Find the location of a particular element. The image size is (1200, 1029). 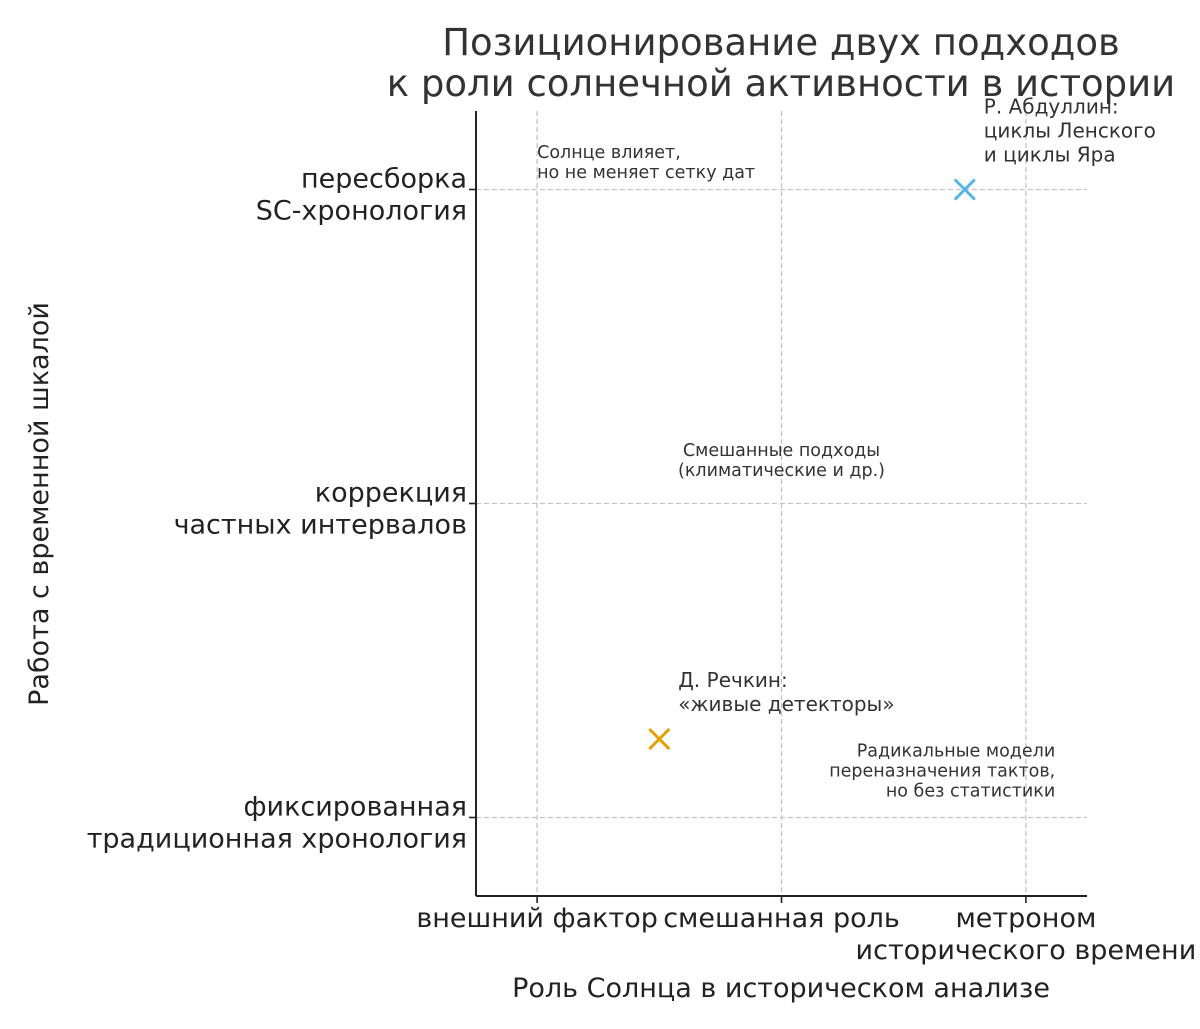

x-tick-label: внешний фактор is located at coordinates (537, 918).